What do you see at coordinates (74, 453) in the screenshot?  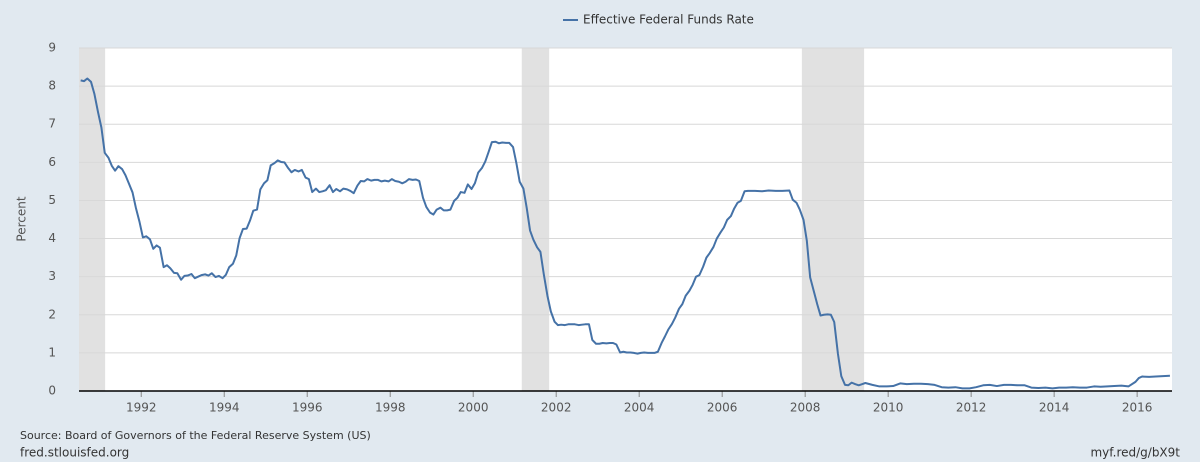 I see `site-link: fred.stlouisfed.org` at bounding box center [74, 453].